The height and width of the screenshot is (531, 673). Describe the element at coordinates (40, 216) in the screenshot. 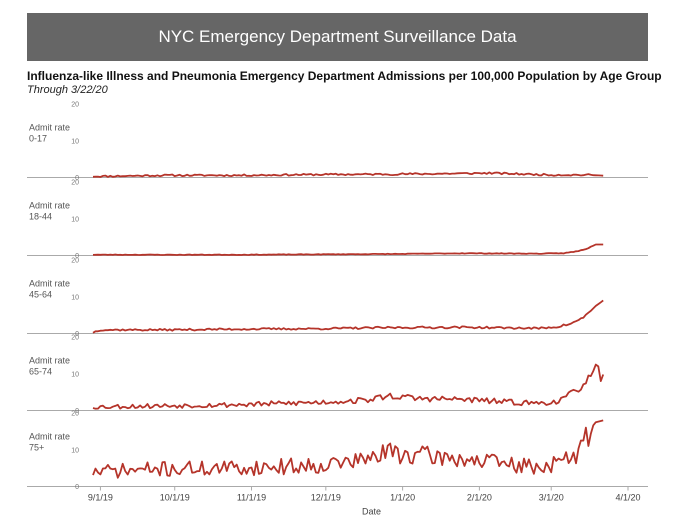

I see `panel-label-age: 18-44` at that location.